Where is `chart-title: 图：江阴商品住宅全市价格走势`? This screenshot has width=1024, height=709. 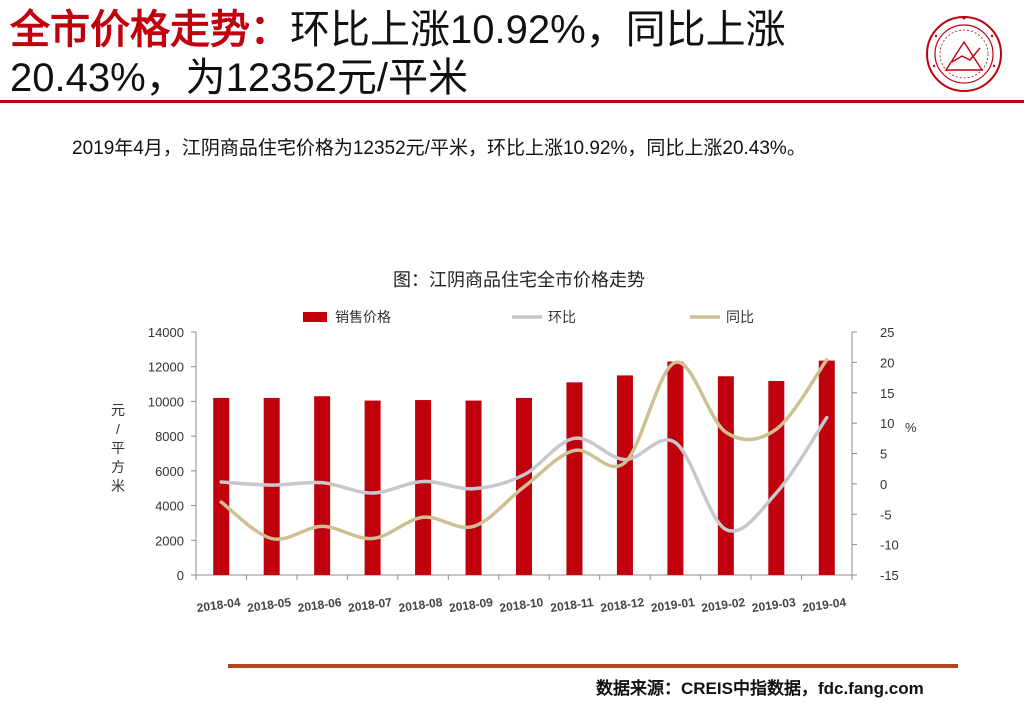
chart-title: 图：江阴商品住宅全市价格走势 is located at coordinates (519, 280).